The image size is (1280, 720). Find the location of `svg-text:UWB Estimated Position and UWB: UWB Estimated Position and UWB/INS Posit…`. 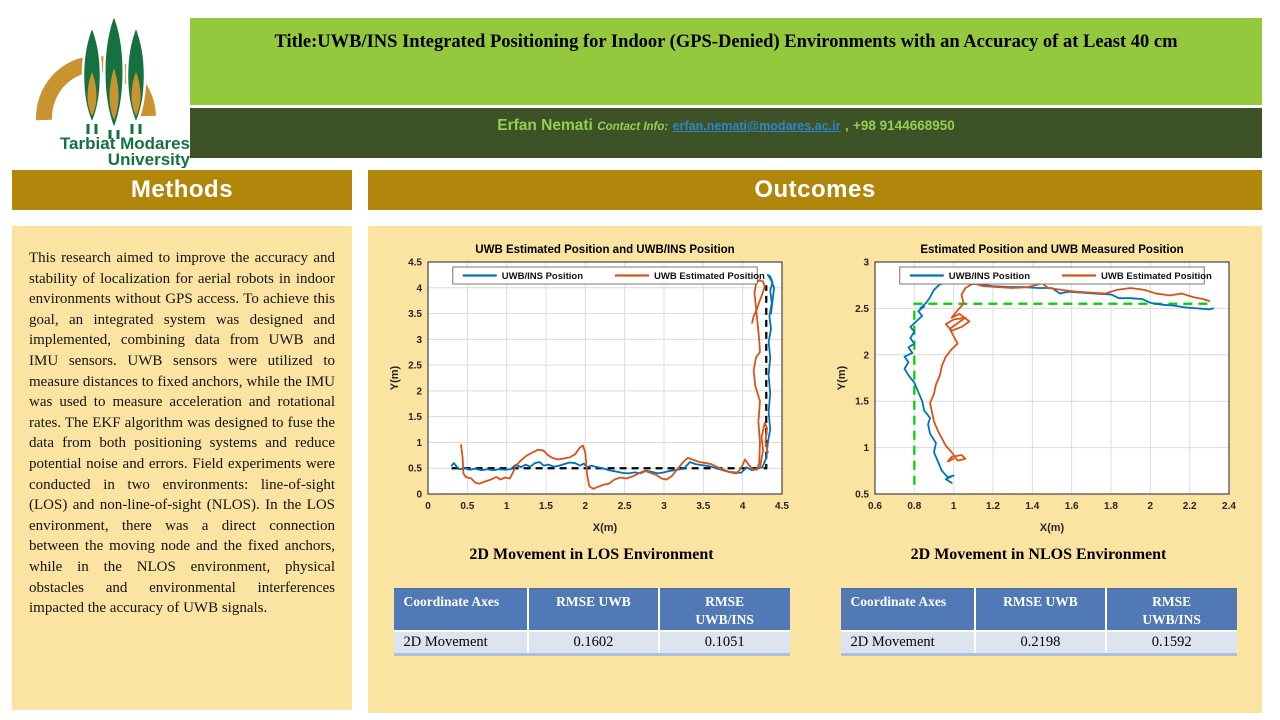

svg-text:UWB Estimated Position and UWB: UWB Estimated Position and UWB/INS Posit… is located at coordinates (604, 250).